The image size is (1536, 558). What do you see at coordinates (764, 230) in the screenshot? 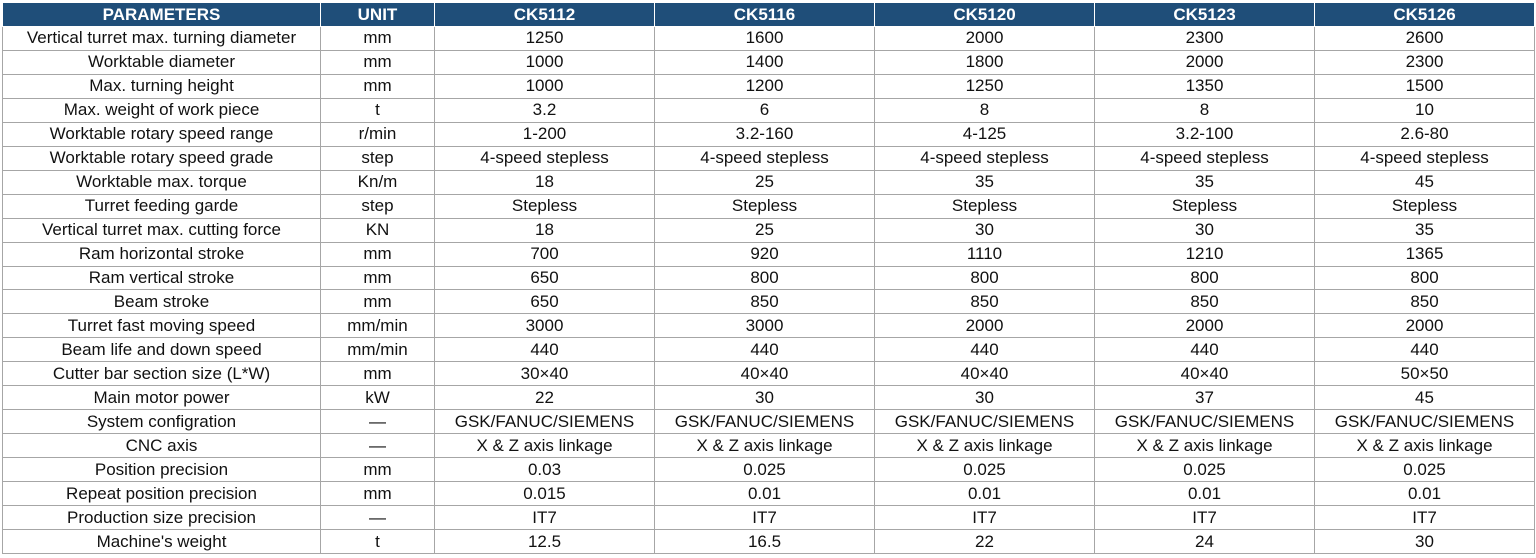
I see `value-cell: 25` at bounding box center [764, 230].